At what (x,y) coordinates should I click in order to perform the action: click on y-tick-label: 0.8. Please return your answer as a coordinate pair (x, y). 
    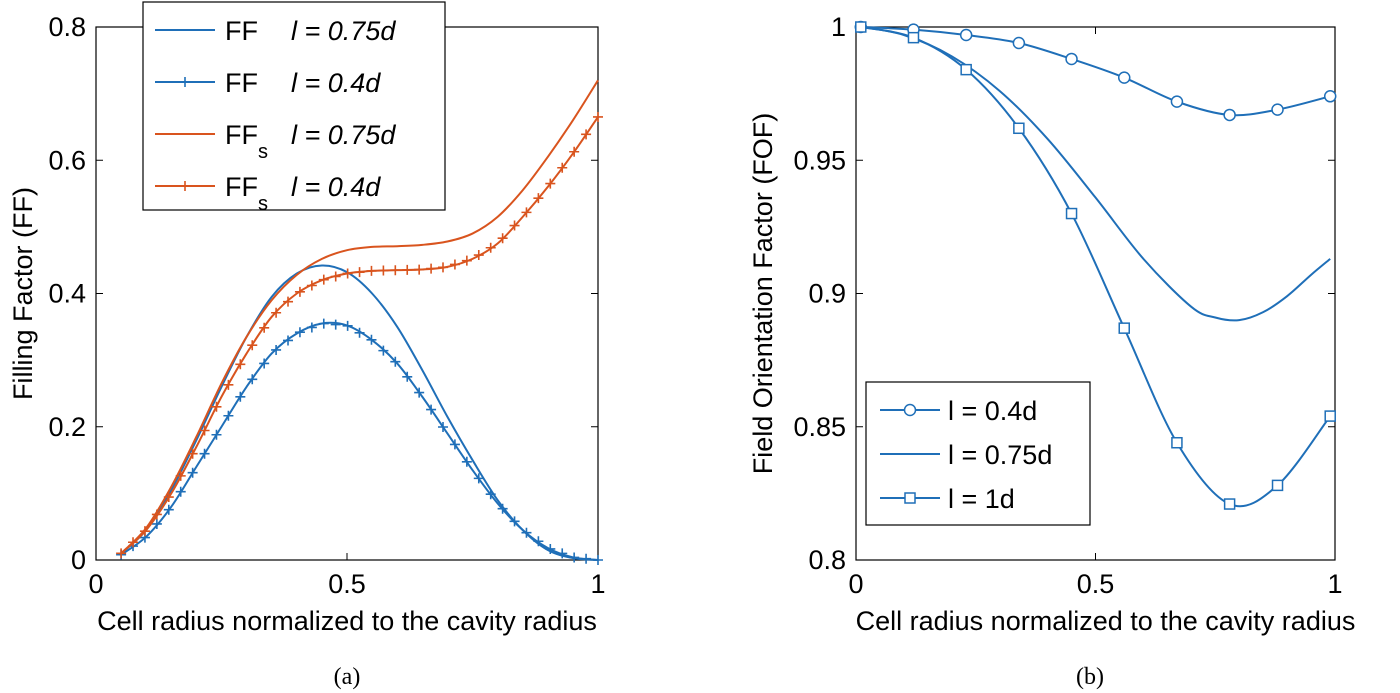
    Looking at the image, I should click on (67, 27).